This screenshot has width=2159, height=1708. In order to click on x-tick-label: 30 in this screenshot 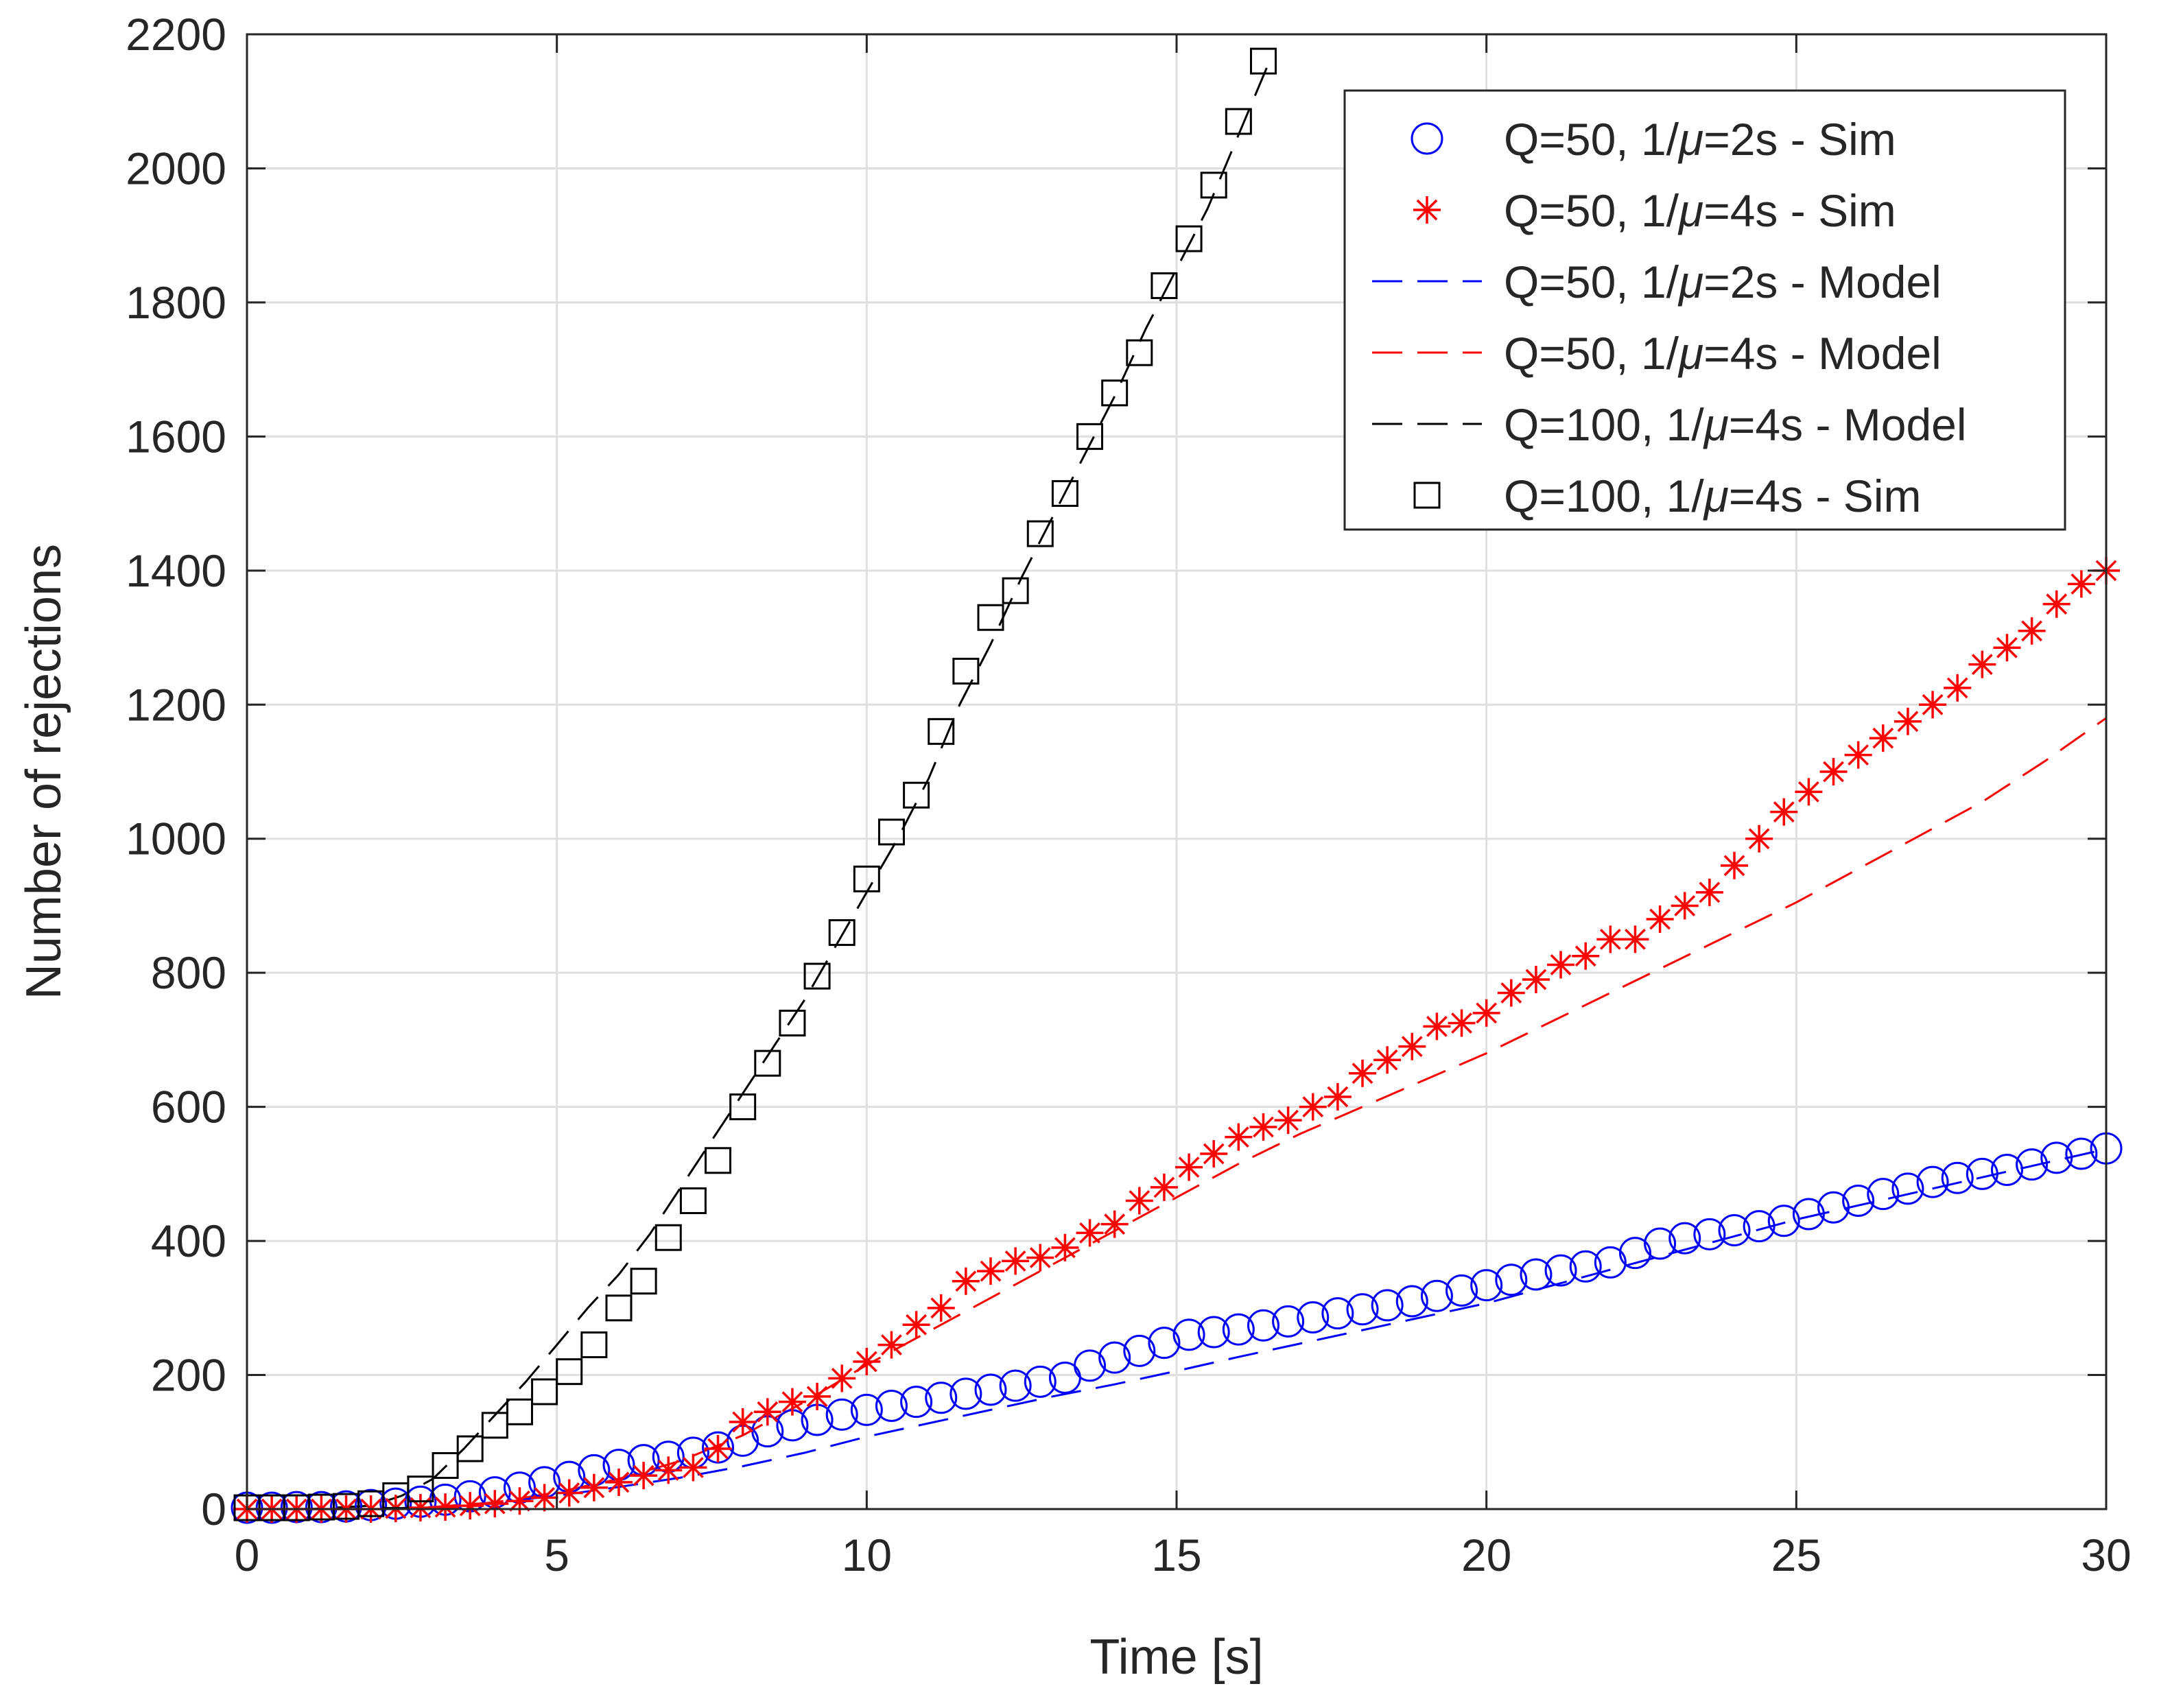, I will do `click(2106, 1555)`.